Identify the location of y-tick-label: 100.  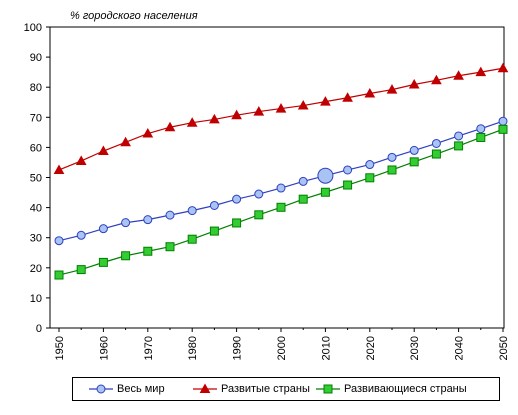
(33, 28).